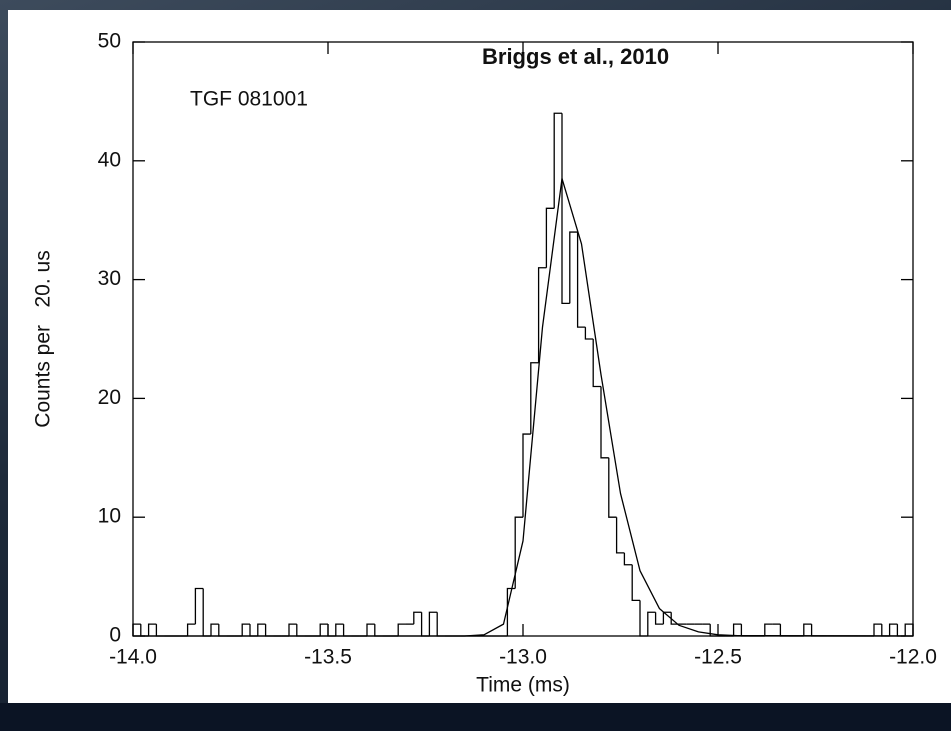 This screenshot has width=951, height=731. I want to click on y-tick-label: 50, so click(109, 41).